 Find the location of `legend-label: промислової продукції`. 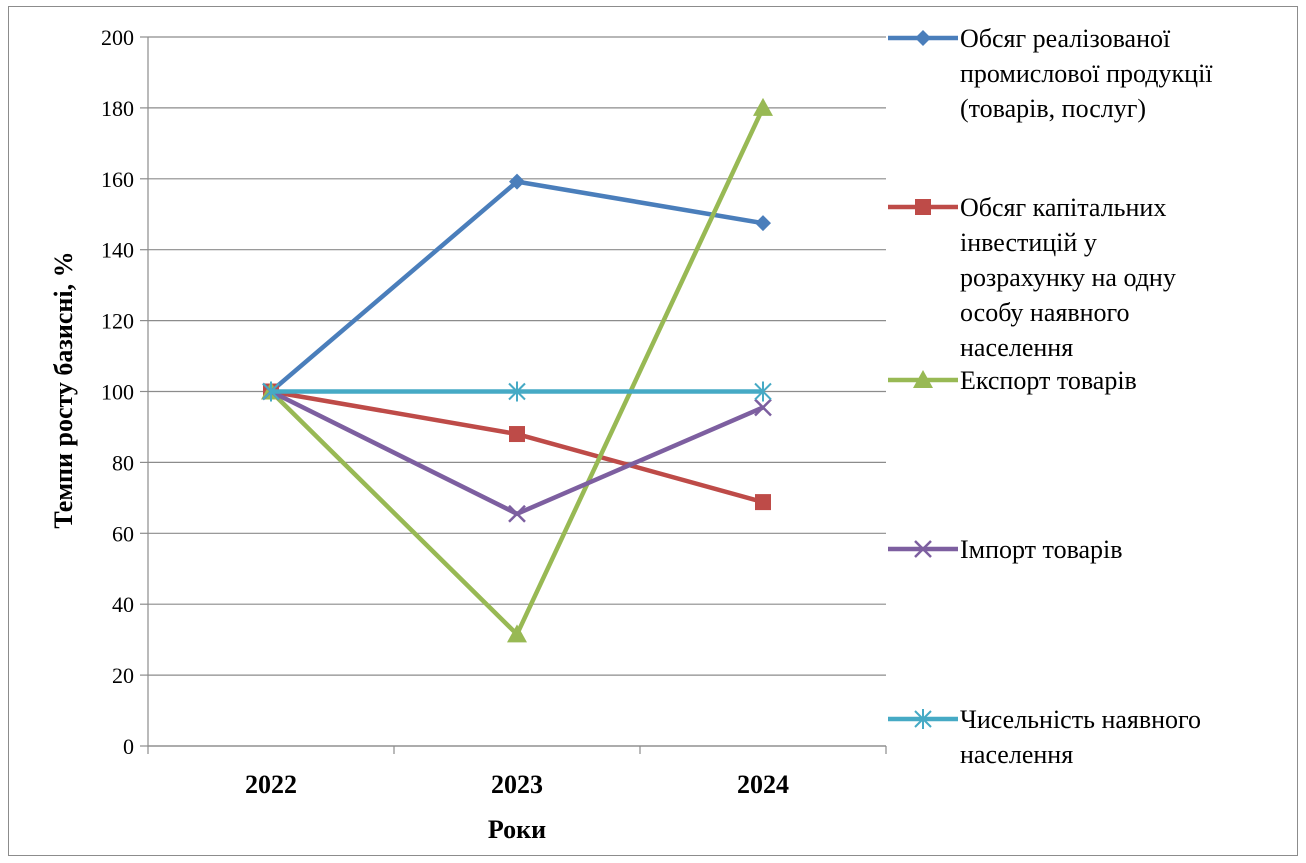

legend-label: промислової продукції is located at coordinates (1086, 73).